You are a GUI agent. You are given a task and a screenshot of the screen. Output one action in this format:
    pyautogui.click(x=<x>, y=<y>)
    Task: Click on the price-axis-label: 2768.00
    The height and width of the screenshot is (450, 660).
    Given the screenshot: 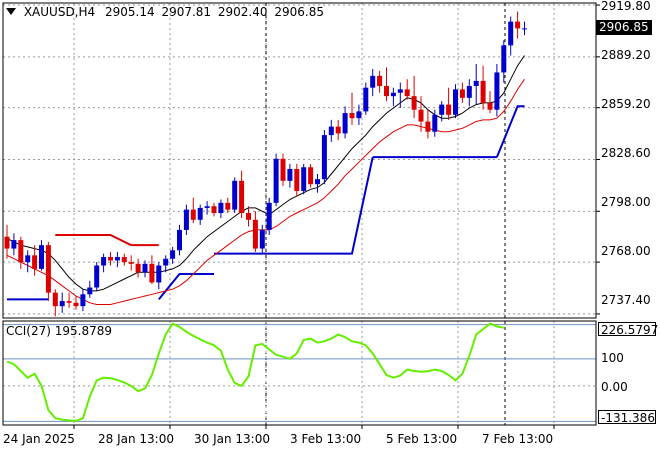 What is the action you would take?
    pyautogui.click(x=626, y=251)
    